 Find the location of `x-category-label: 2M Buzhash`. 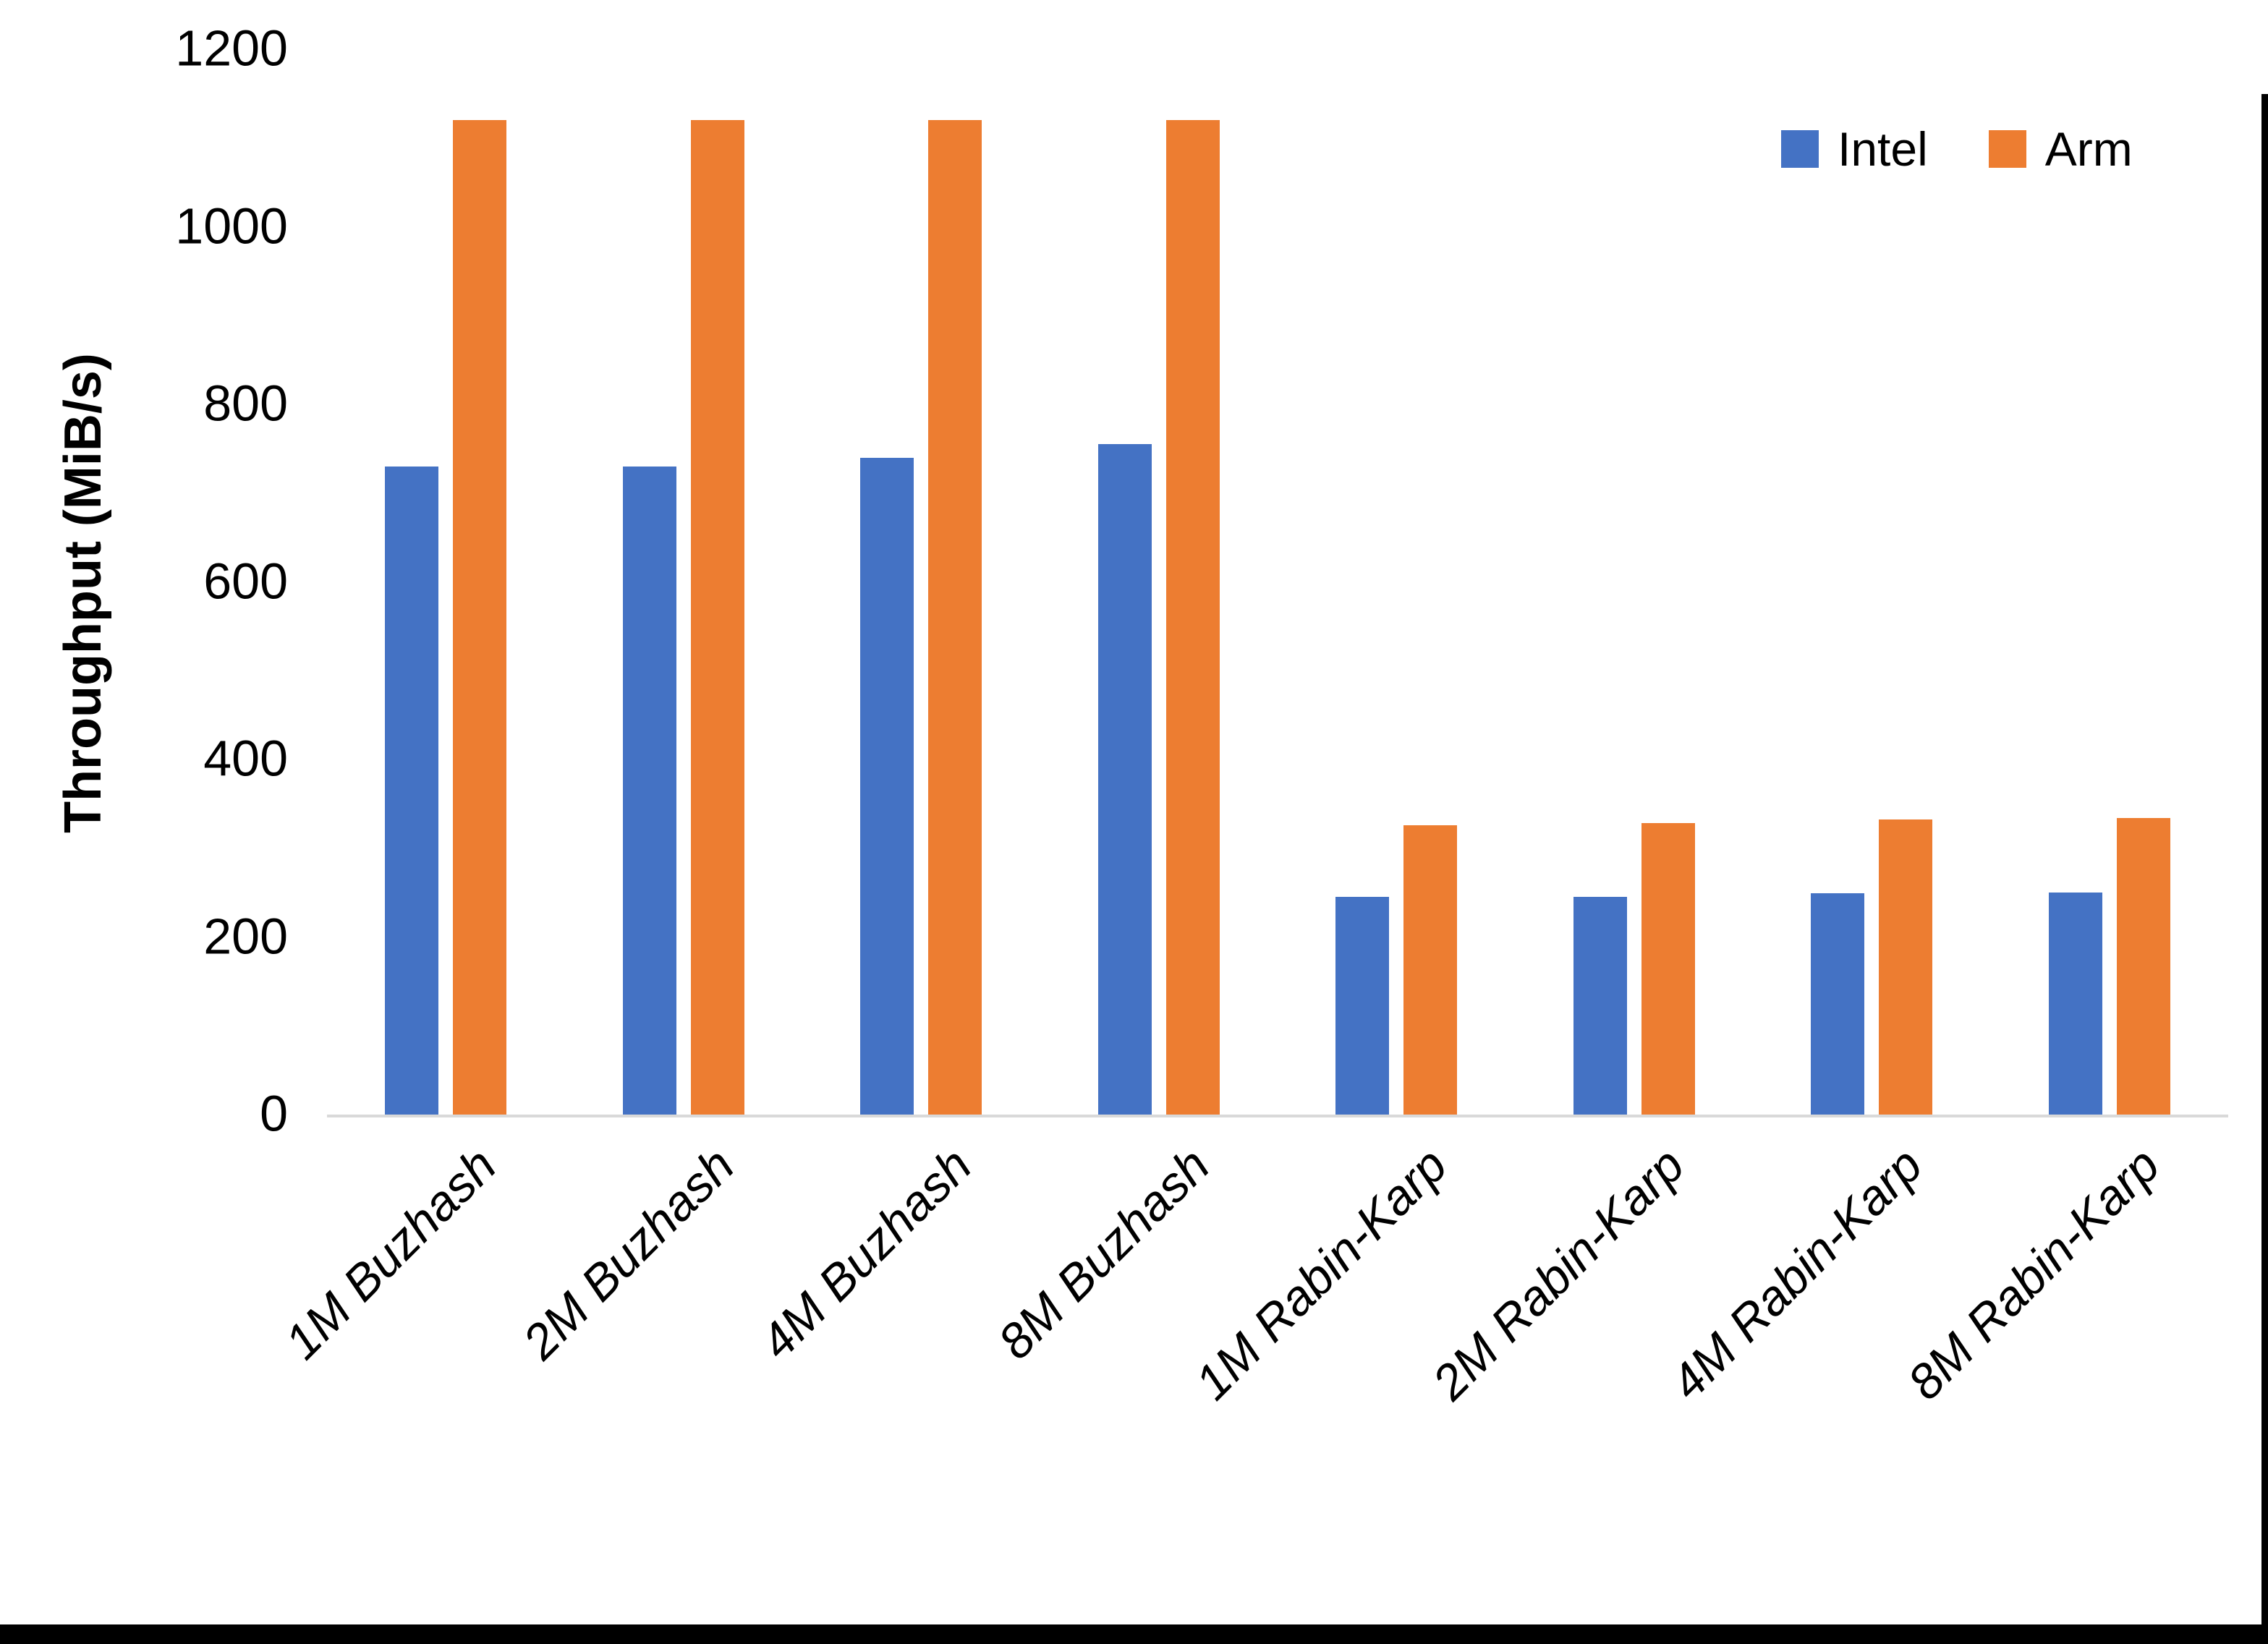

x-category-label: 2M Buzhash is located at coordinates (628, 1253).